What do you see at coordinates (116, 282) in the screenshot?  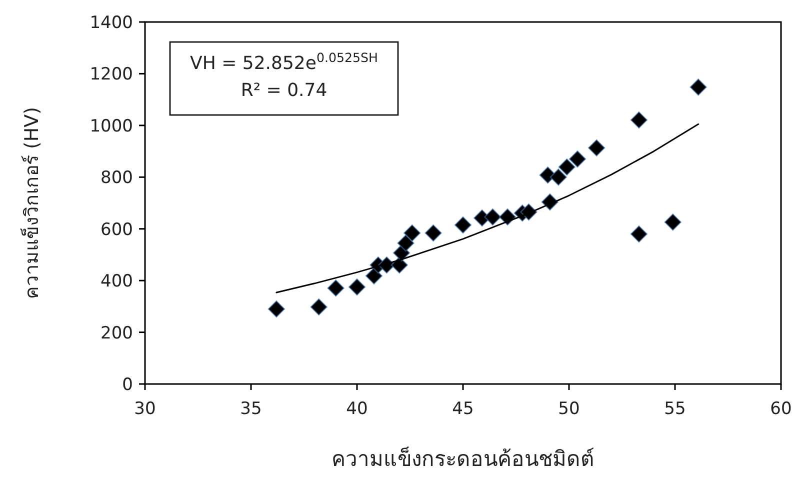 I see `y-tick-label: 400` at bounding box center [116, 282].